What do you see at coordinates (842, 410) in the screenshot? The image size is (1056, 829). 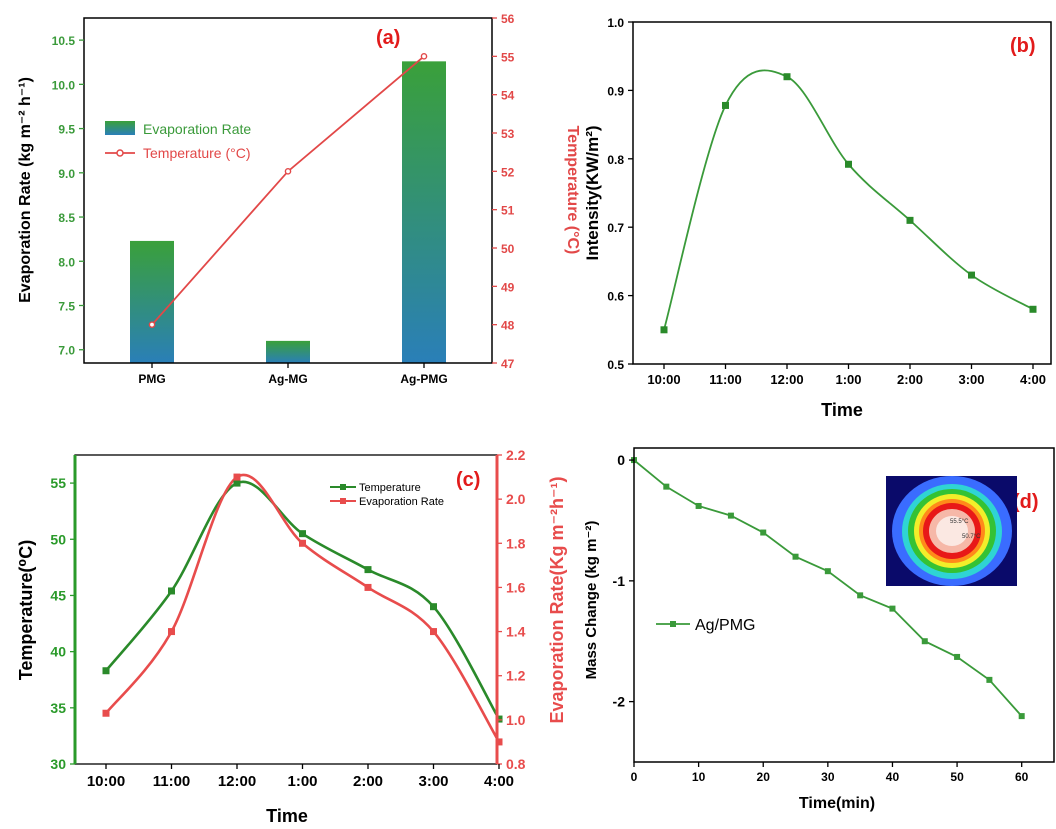 I see `b-xlabel: Time` at bounding box center [842, 410].